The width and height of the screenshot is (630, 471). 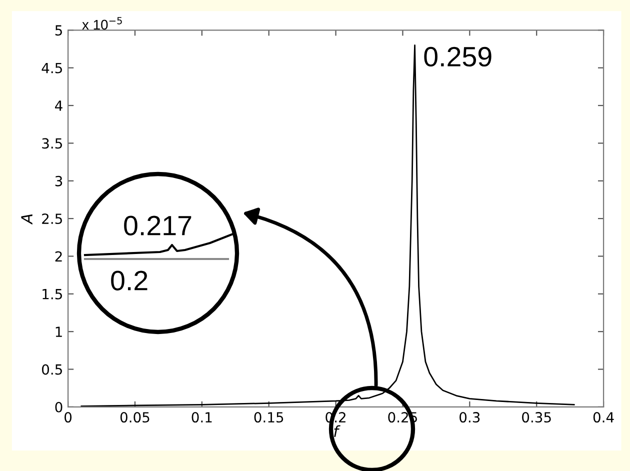 What do you see at coordinates (58, 256) in the screenshot?
I see `y-tick-label: 2` at bounding box center [58, 256].